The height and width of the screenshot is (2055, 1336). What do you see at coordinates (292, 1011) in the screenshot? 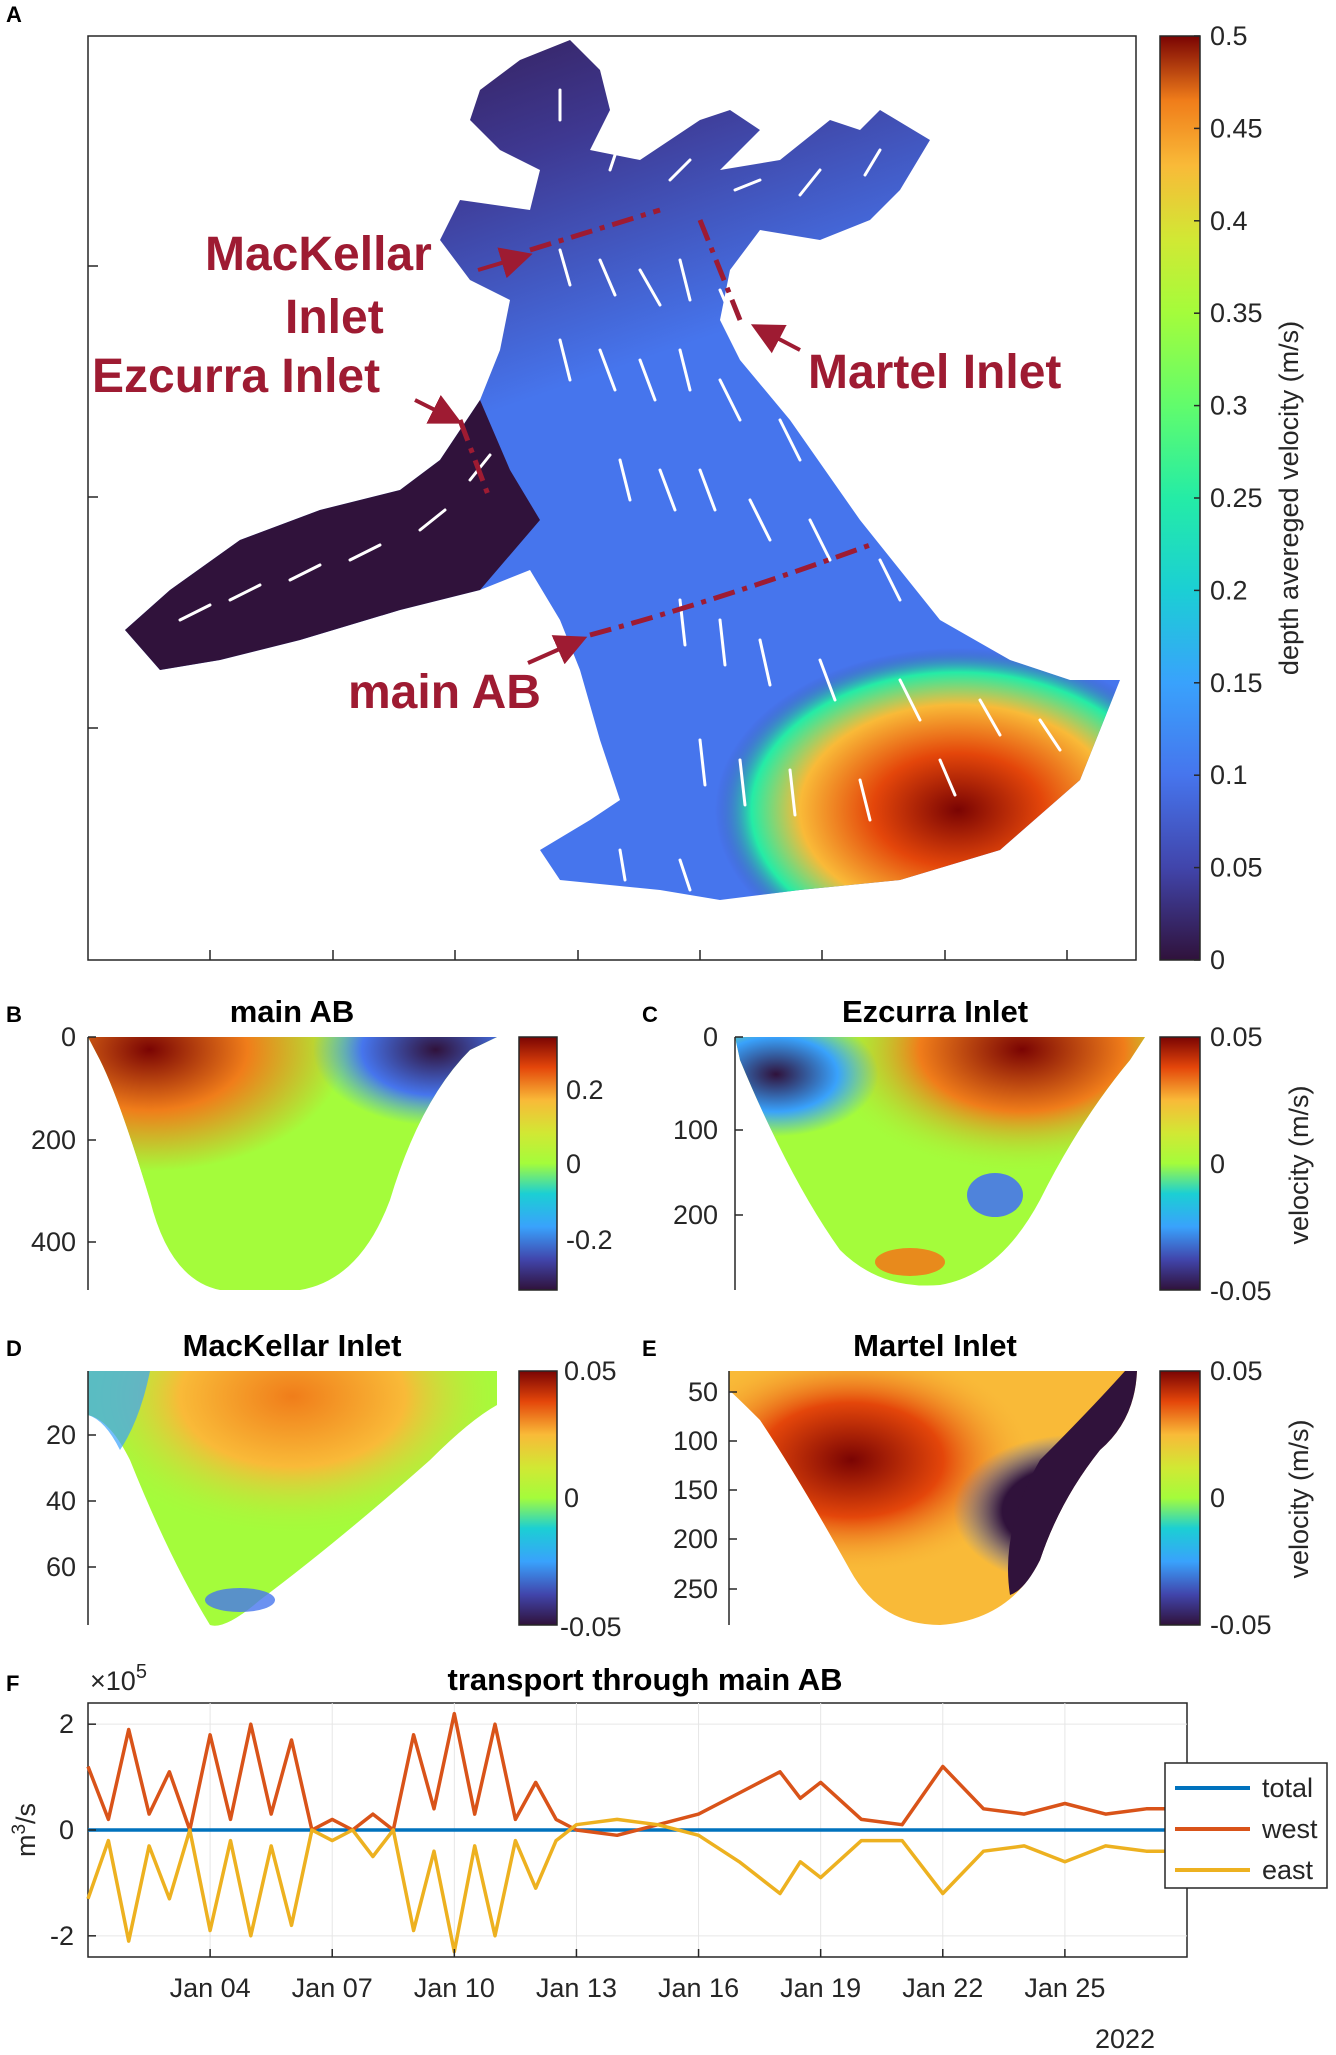
I see `panel-b-title: main AB` at bounding box center [292, 1011].